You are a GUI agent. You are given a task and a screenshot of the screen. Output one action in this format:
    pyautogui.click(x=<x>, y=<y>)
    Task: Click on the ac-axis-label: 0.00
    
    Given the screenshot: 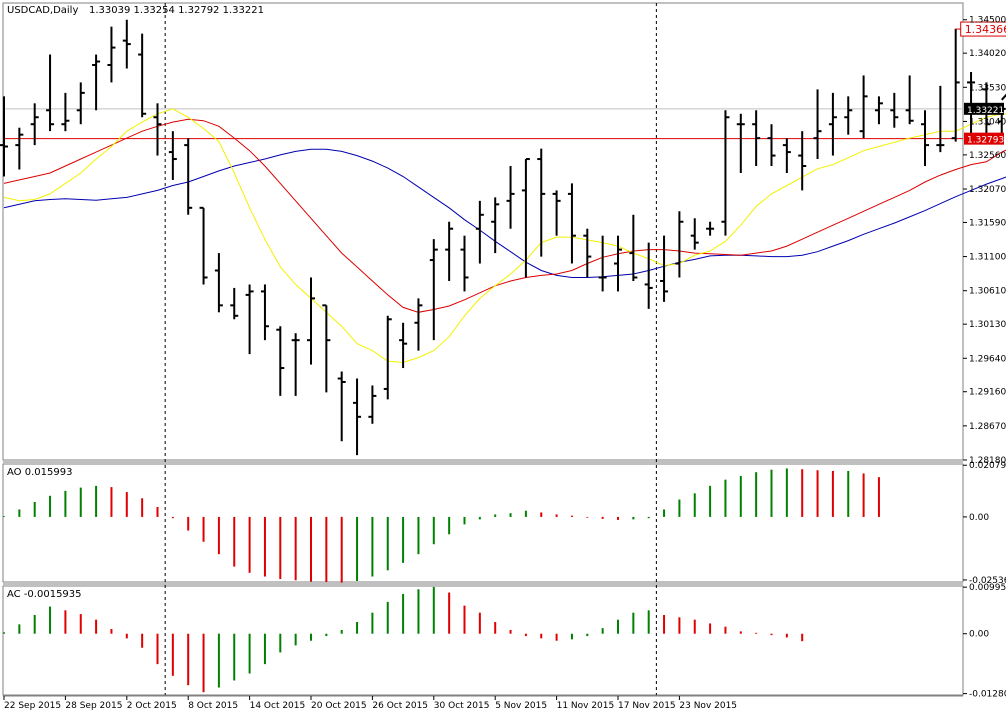 What is the action you would take?
    pyautogui.click(x=979, y=635)
    